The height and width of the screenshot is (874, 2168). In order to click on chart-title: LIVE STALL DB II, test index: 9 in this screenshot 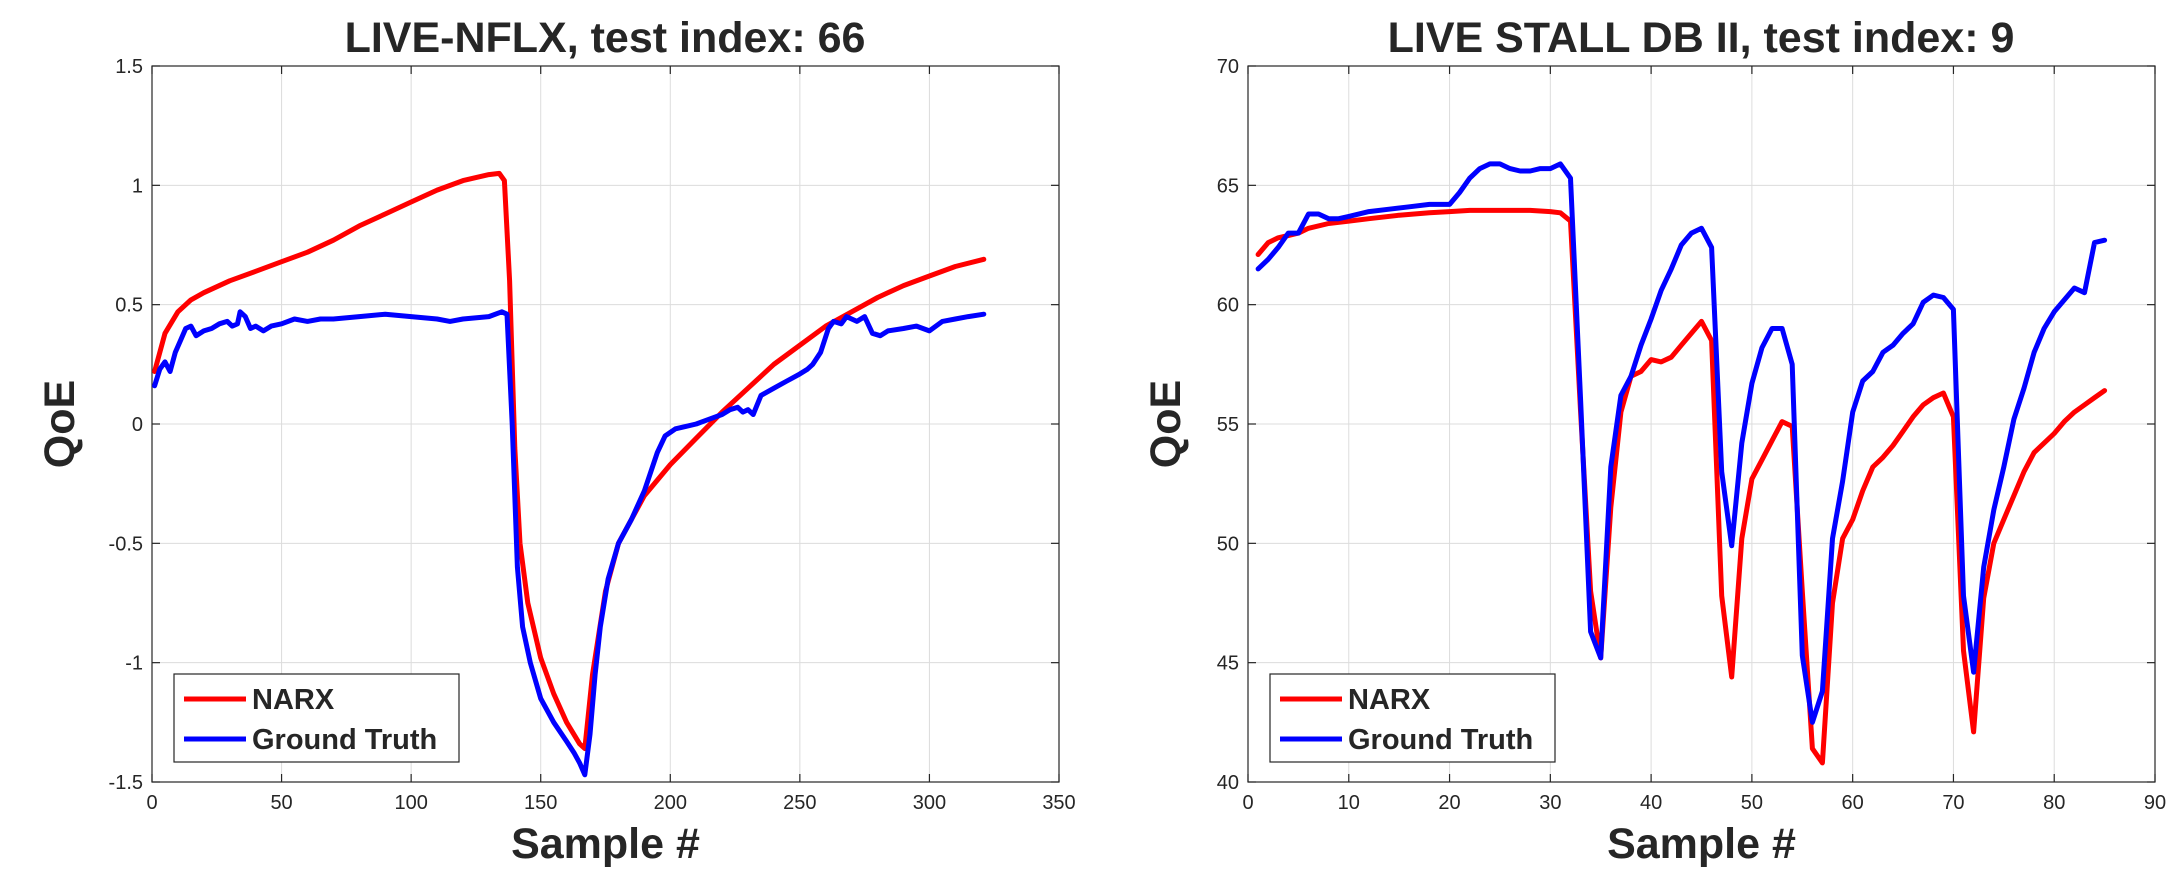, I will do `click(1701, 38)`.